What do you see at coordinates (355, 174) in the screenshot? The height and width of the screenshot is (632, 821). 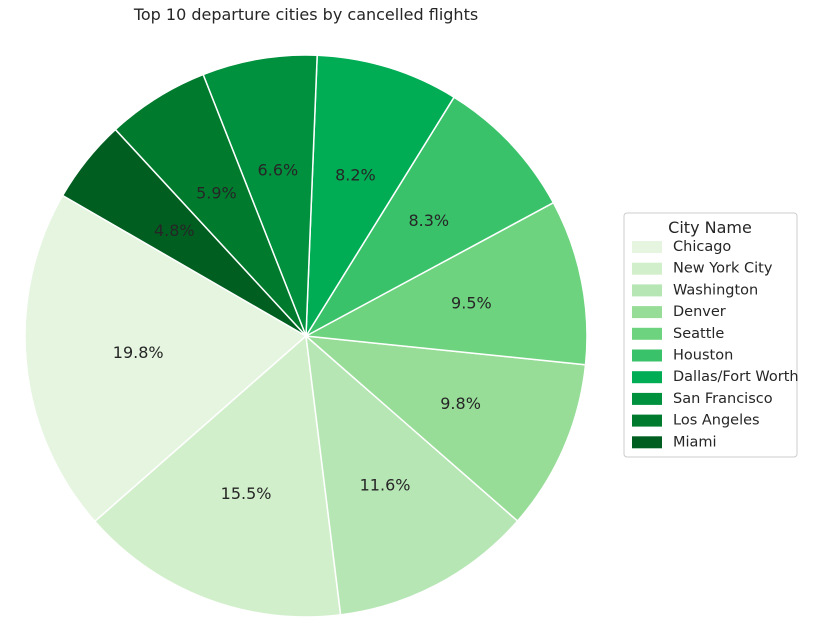 I see `pct-label-dallas-fort-worth: 8.2%` at bounding box center [355, 174].